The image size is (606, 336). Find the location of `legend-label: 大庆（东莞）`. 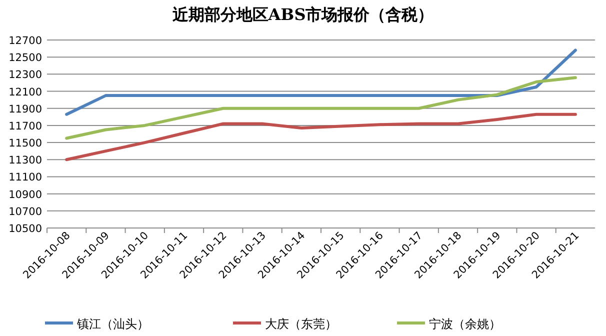

legend-label: 大庆（东莞） is located at coordinates (301, 324).